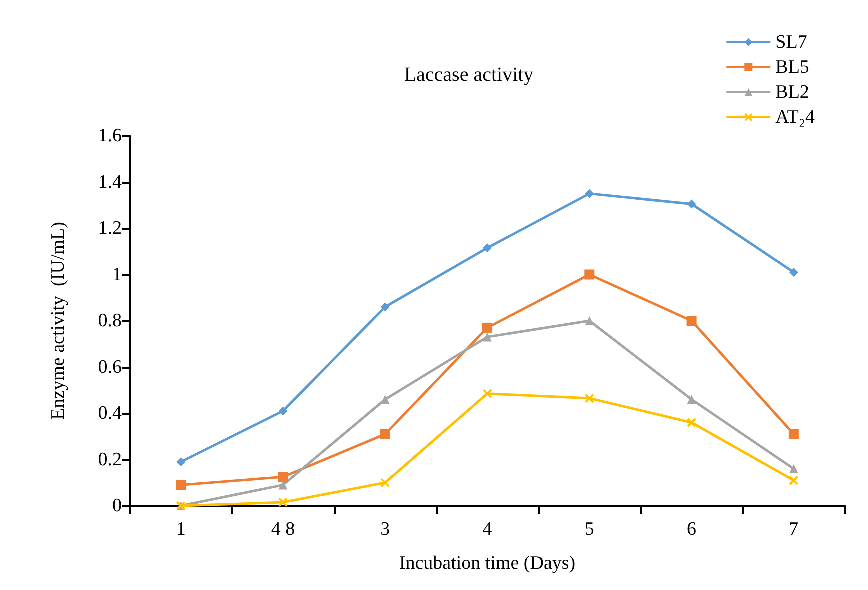  I want to click on x-tick-label: 4 8, so click(283, 529).